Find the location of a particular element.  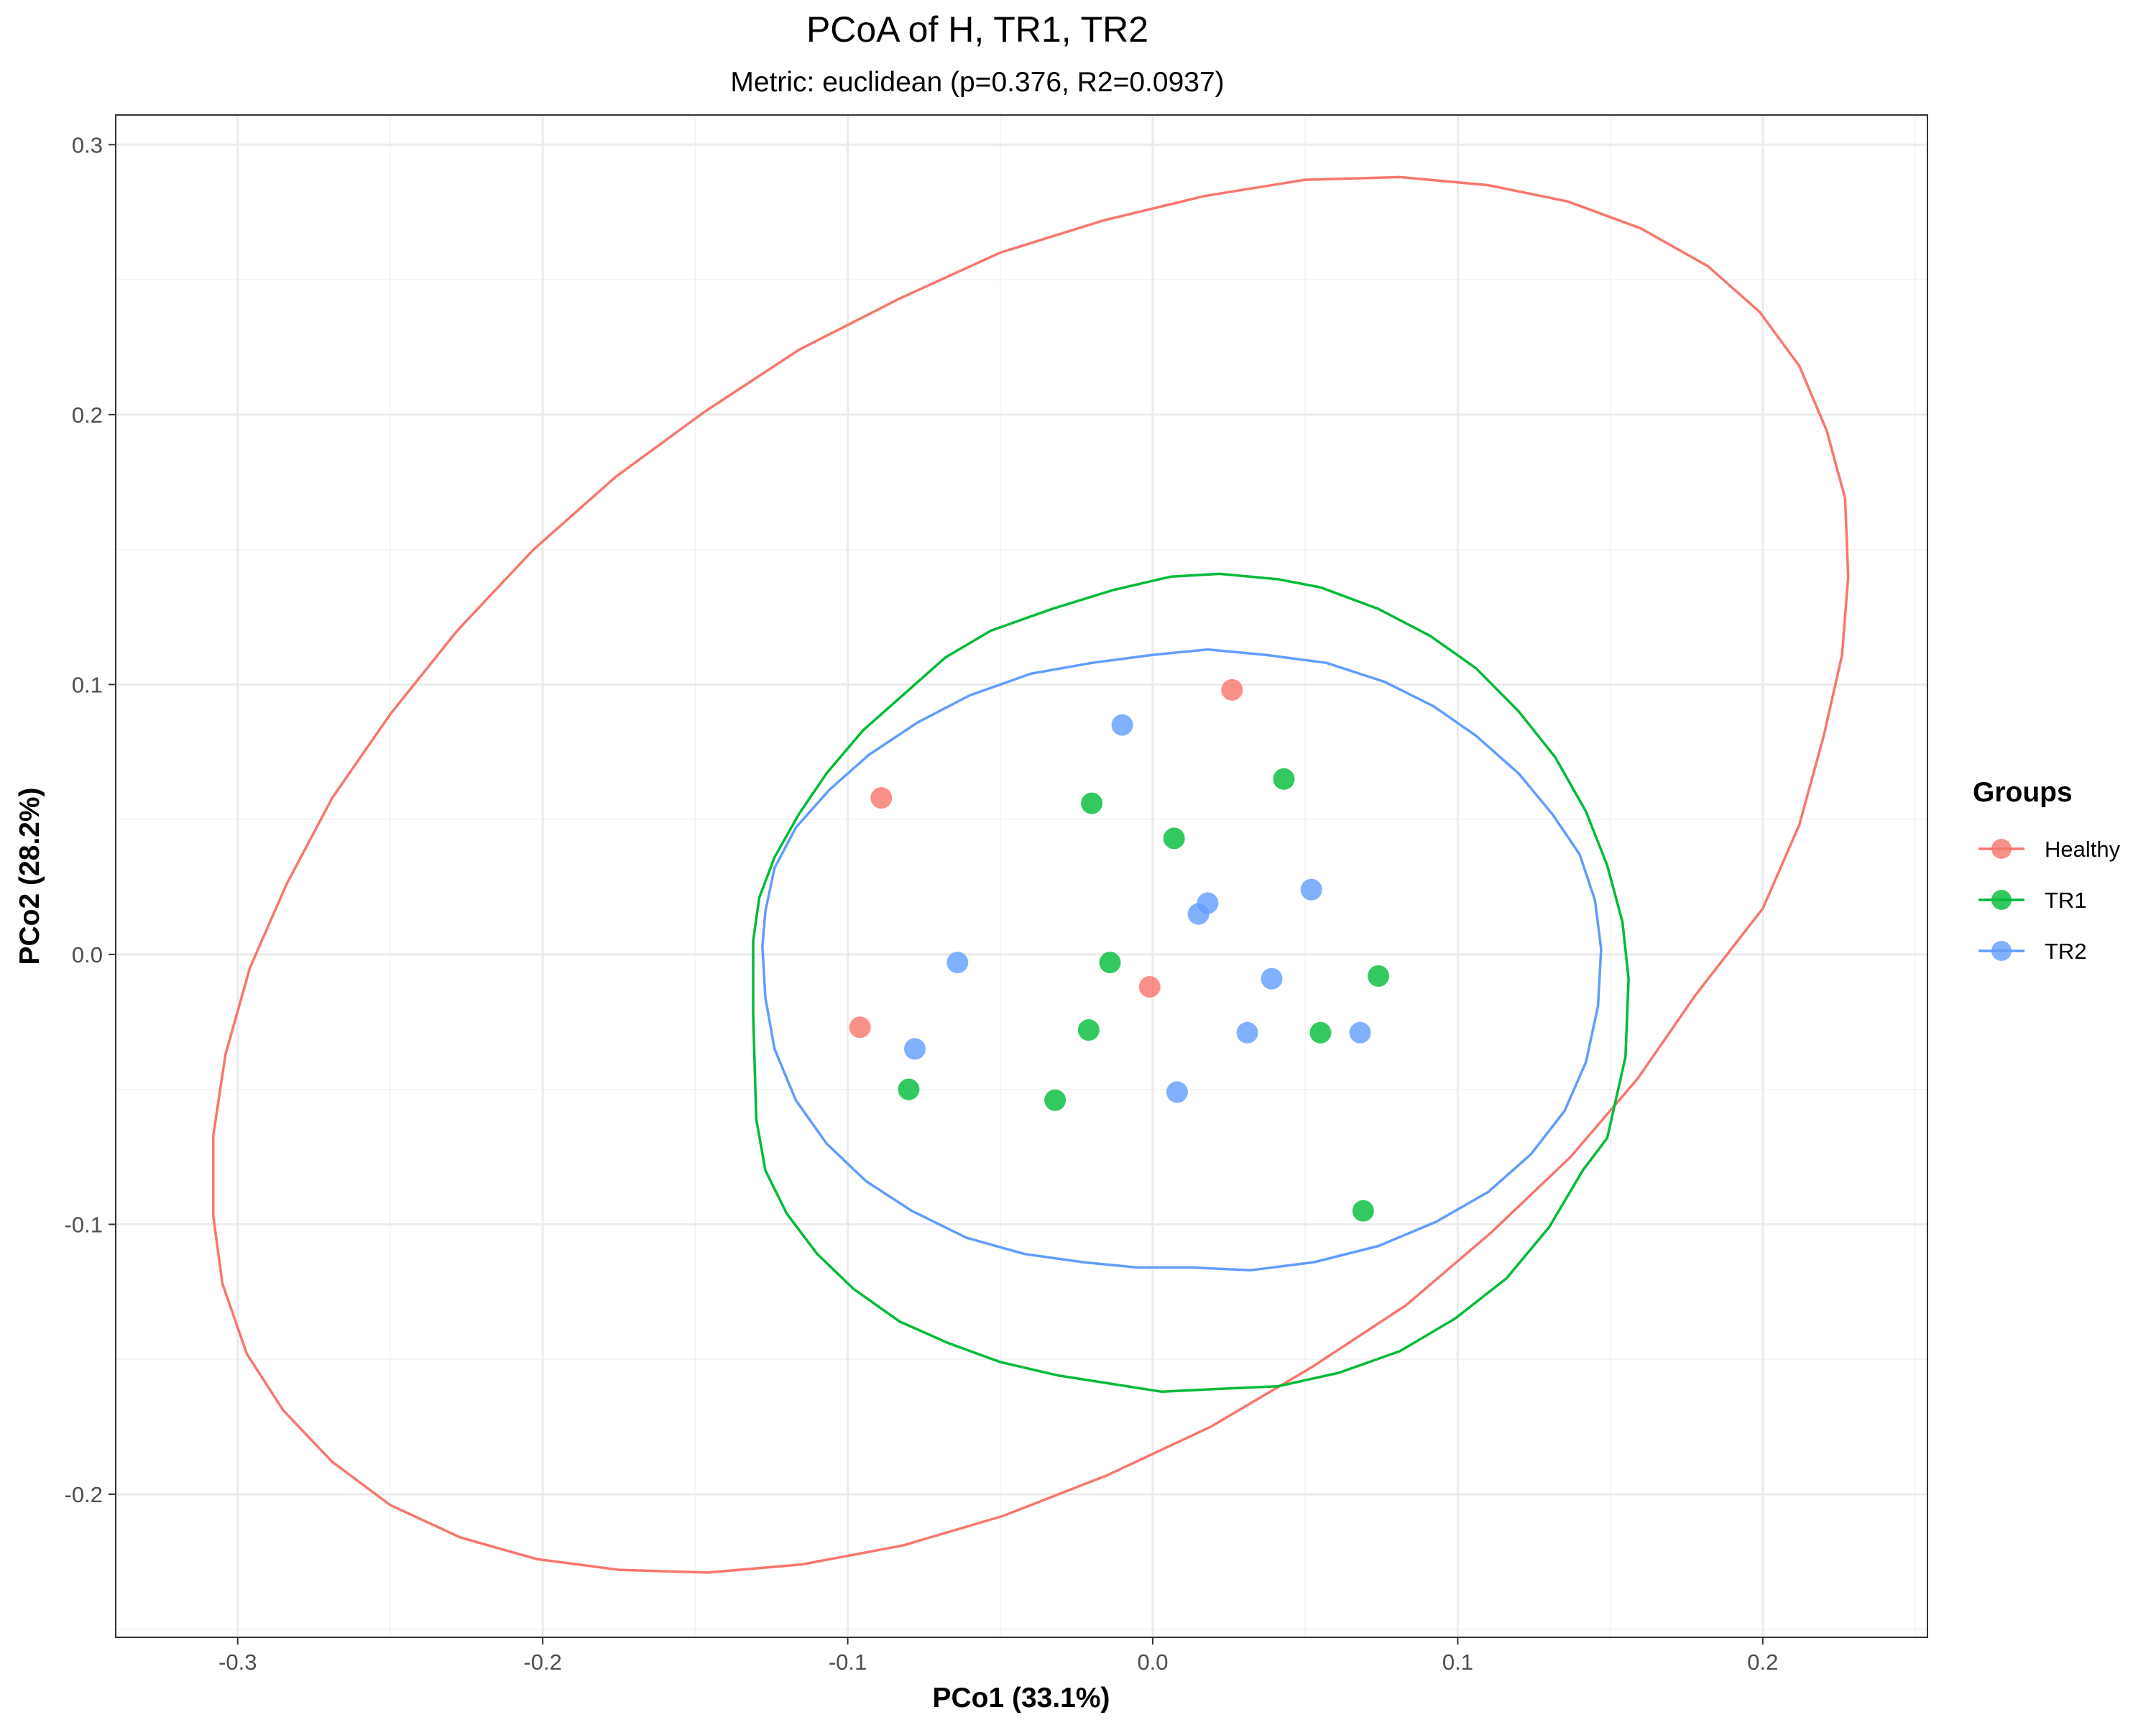

chart-title: PCoA of H, TR1, TR2 is located at coordinates (977, 29).